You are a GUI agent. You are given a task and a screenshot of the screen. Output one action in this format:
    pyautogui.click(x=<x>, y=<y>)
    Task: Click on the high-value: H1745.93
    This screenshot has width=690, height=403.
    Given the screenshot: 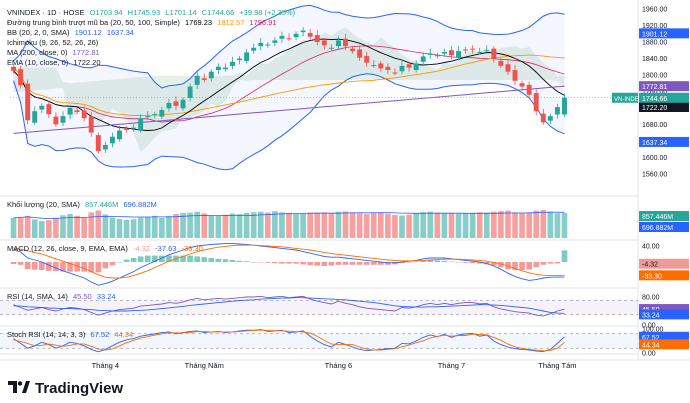 What is the action you would take?
    pyautogui.click(x=144, y=12)
    